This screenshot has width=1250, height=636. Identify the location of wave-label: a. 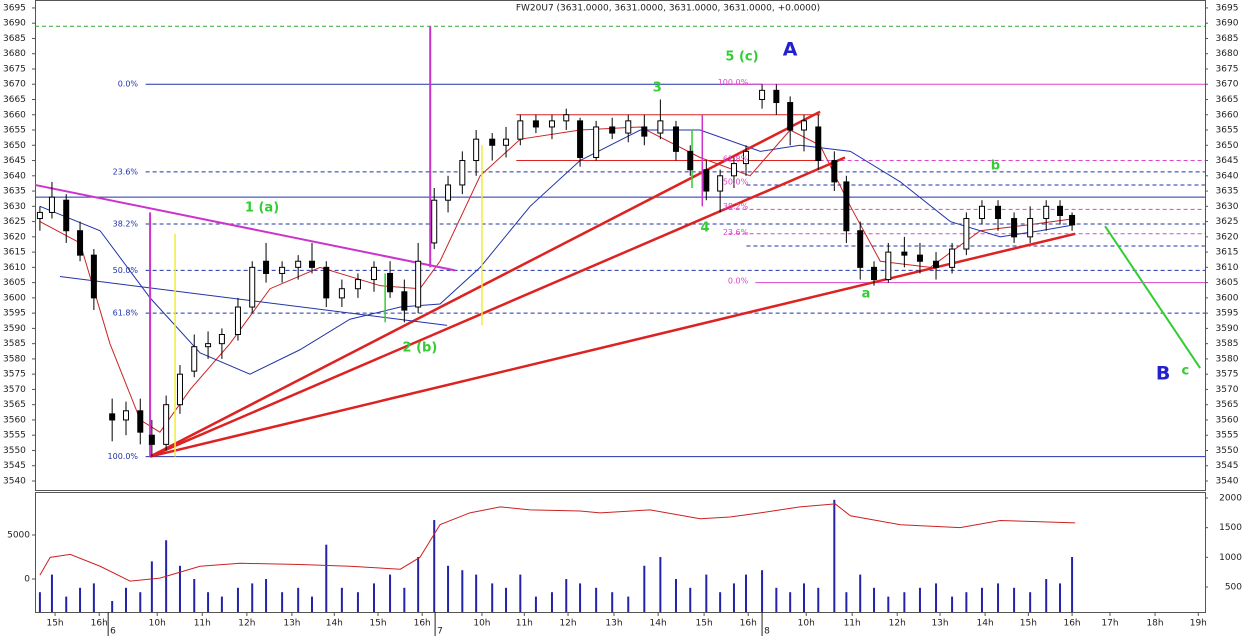
(866, 293).